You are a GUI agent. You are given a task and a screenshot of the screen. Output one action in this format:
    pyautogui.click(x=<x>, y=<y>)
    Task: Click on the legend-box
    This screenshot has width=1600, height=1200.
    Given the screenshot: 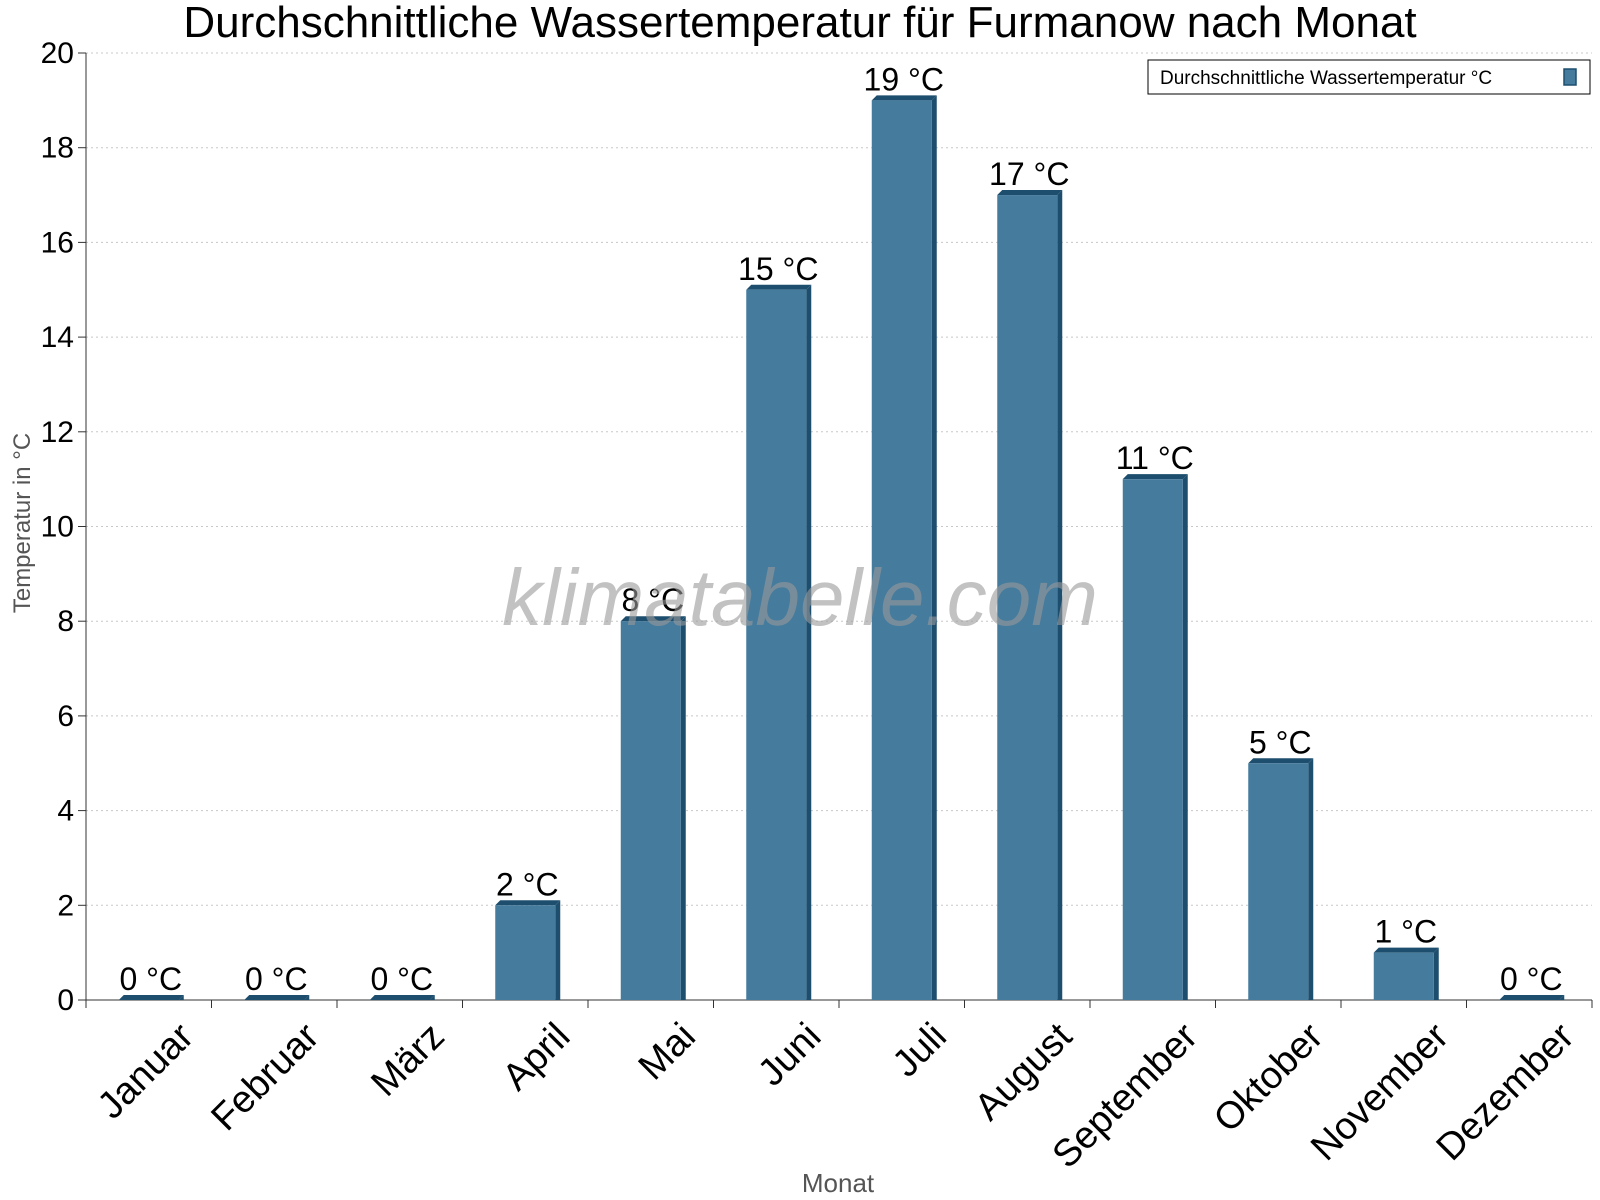 What is the action you would take?
    pyautogui.click(x=1369, y=77)
    